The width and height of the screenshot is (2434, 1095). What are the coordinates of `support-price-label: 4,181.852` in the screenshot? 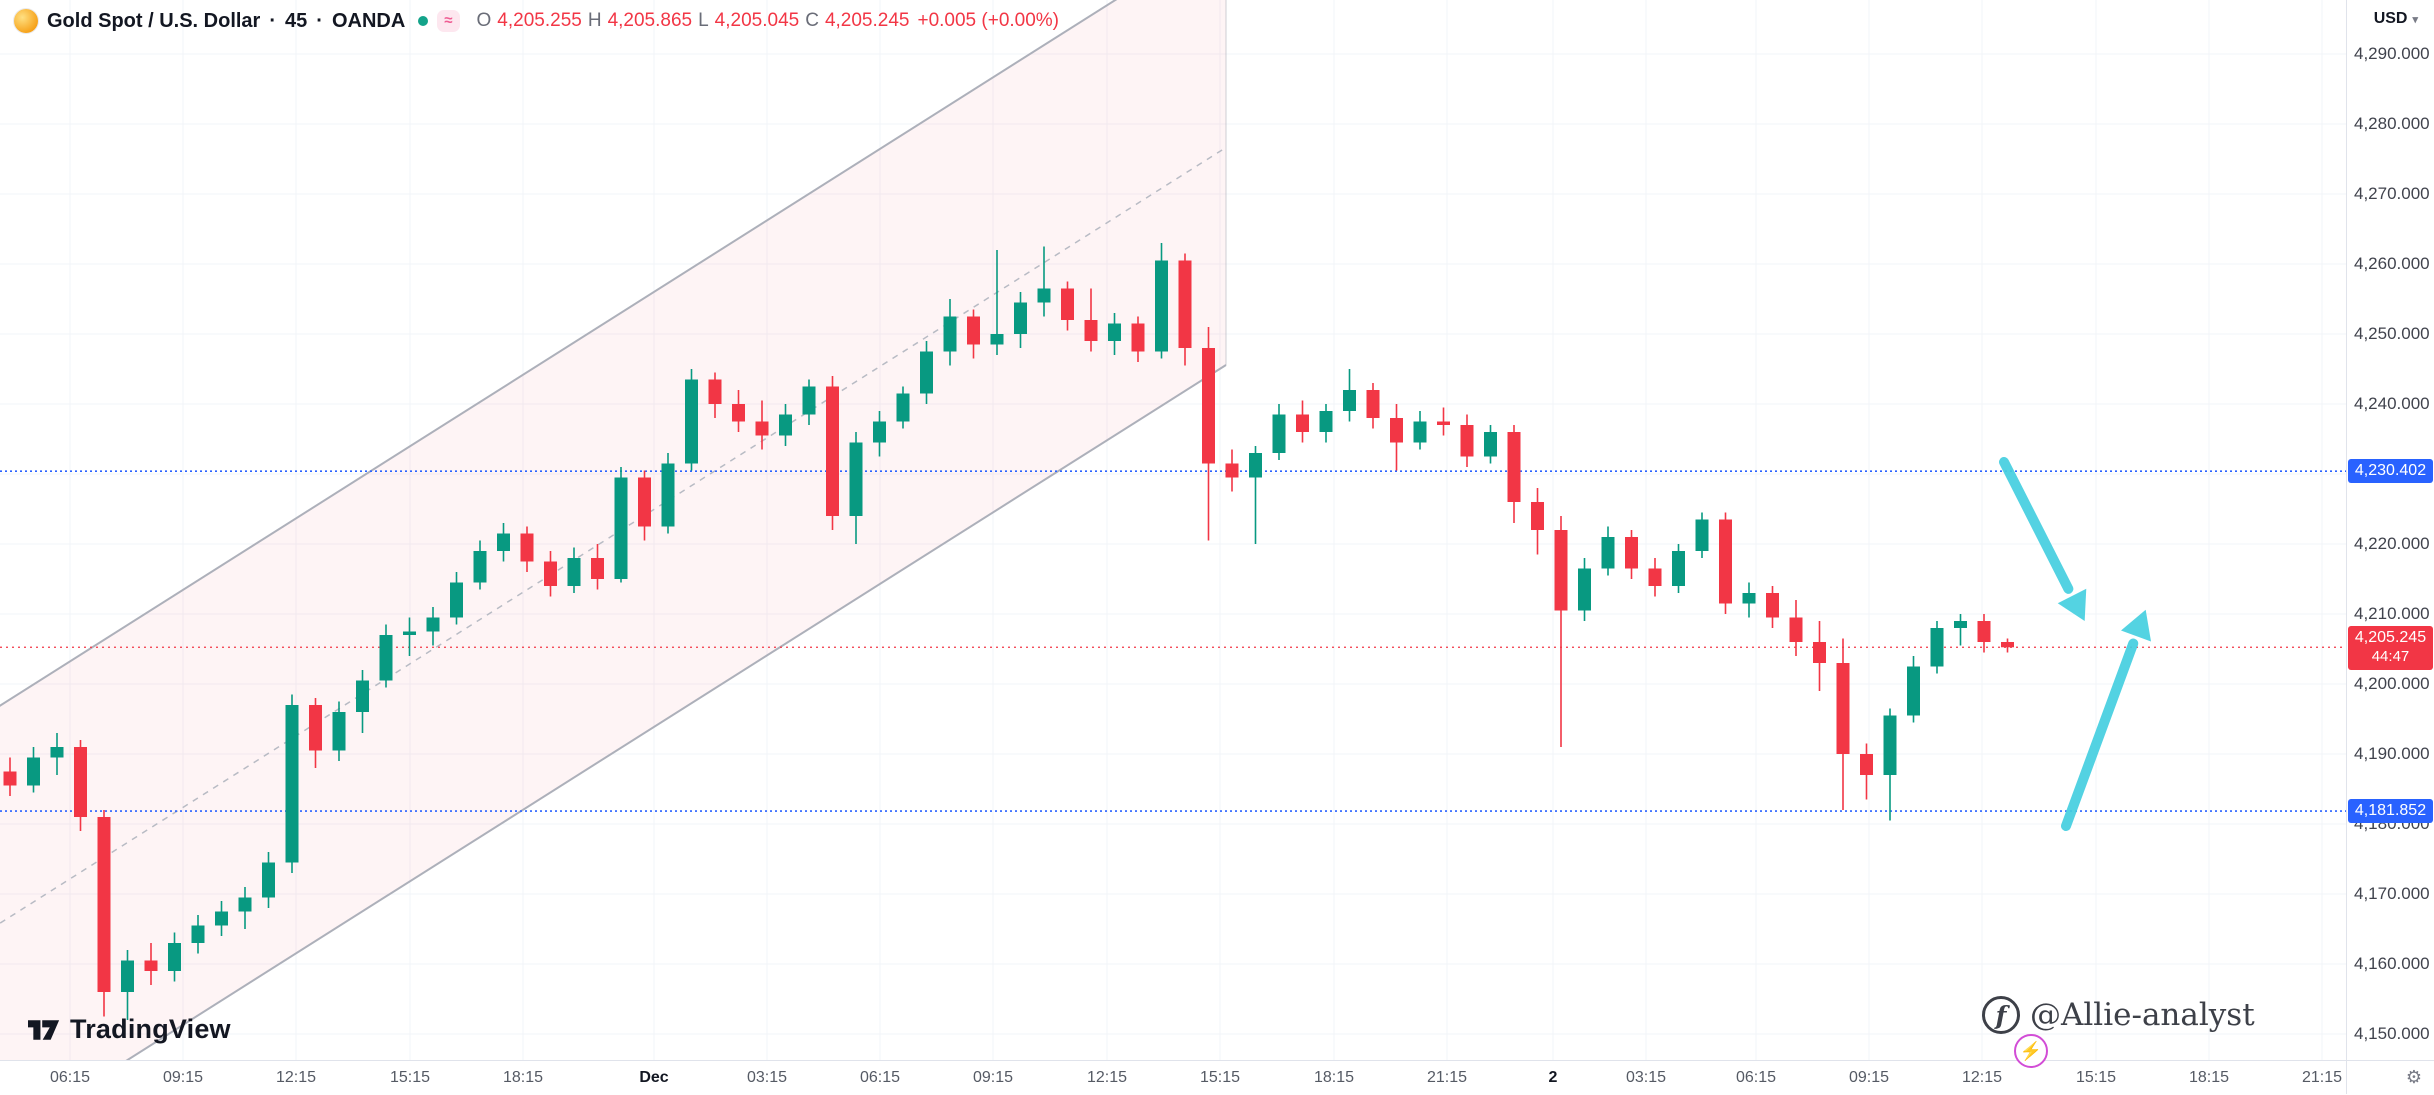 It's located at (2390, 811).